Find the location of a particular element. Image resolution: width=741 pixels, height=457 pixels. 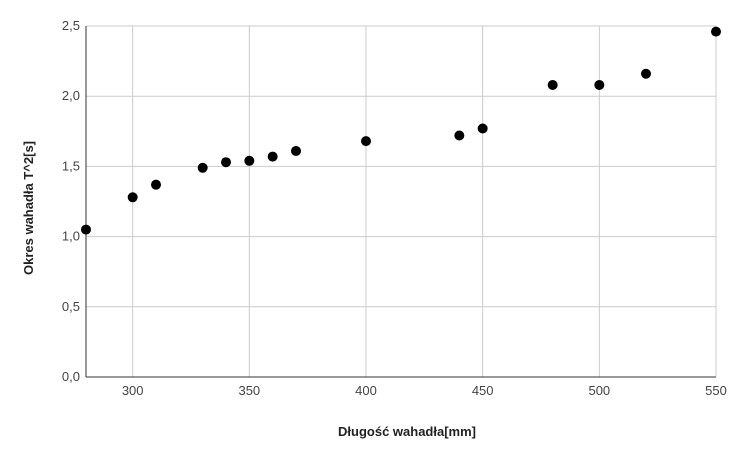

x-tick-label: 350 is located at coordinates (249, 390).